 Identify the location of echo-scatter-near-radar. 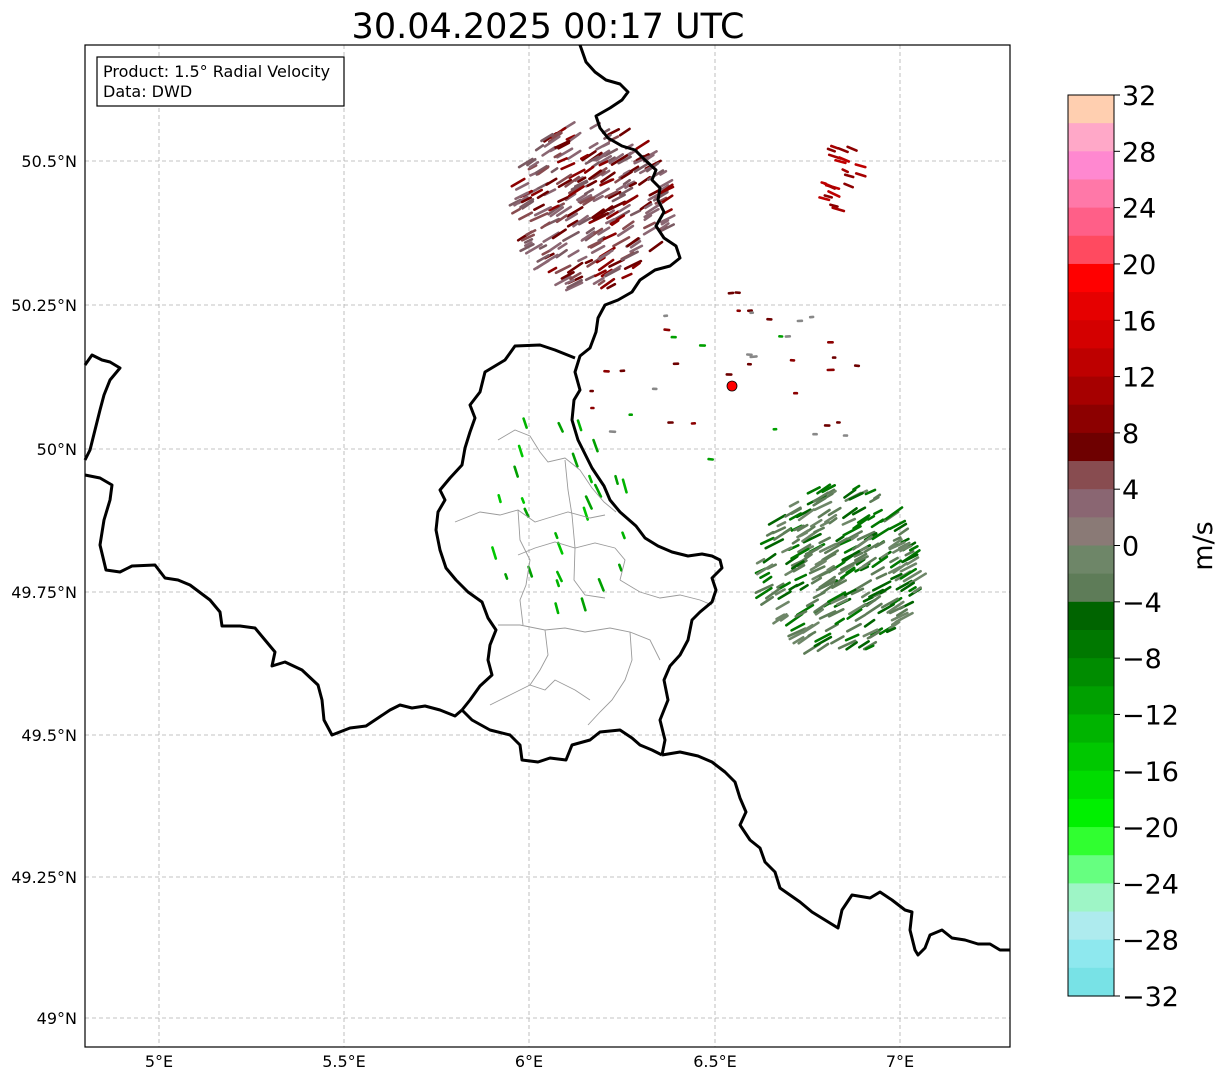
(725, 376).